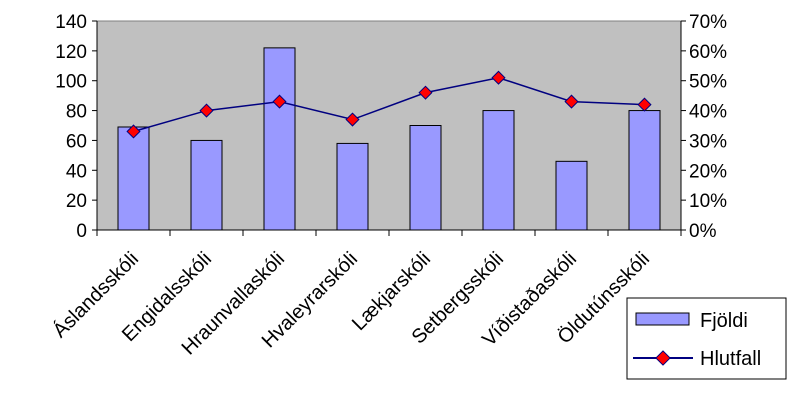 This screenshot has width=789, height=397. What do you see at coordinates (76, 201) in the screenshot?
I see `left-tick-label: 20` at bounding box center [76, 201].